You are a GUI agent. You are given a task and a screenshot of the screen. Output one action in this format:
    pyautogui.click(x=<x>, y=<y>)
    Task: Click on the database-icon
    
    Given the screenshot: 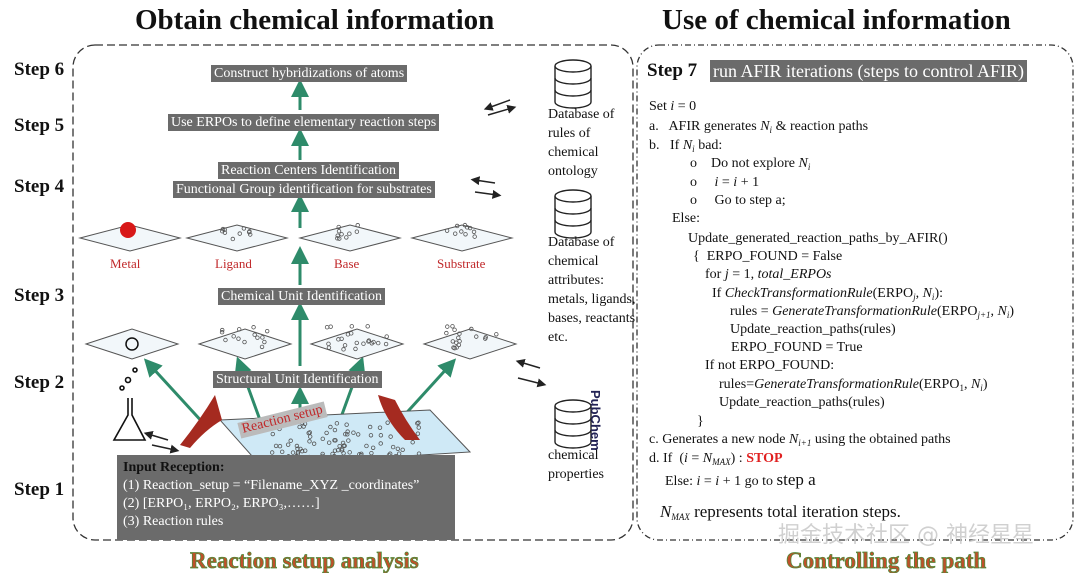 What is the action you would take?
    pyautogui.click(x=573, y=84)
    